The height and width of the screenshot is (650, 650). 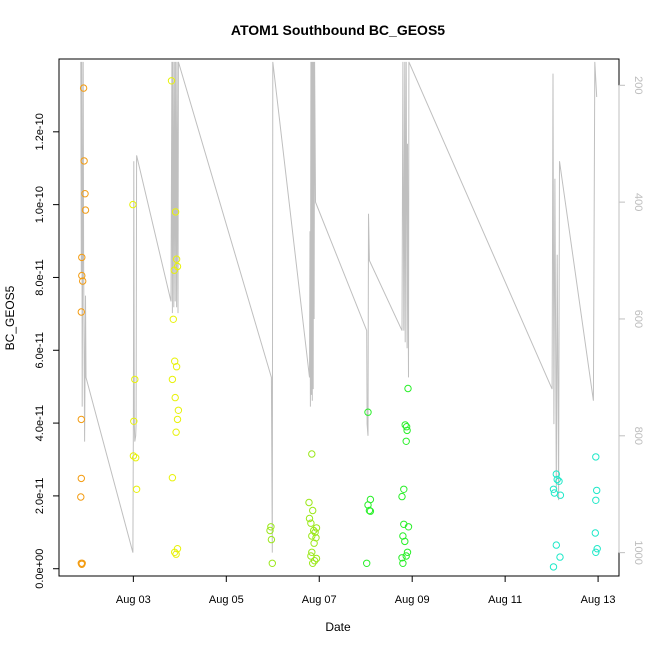 What do you see at coordinates (40, 496) in the screenshot?
I see `y-tick-label: 2.0e-11` at bounding box center [40, 496].